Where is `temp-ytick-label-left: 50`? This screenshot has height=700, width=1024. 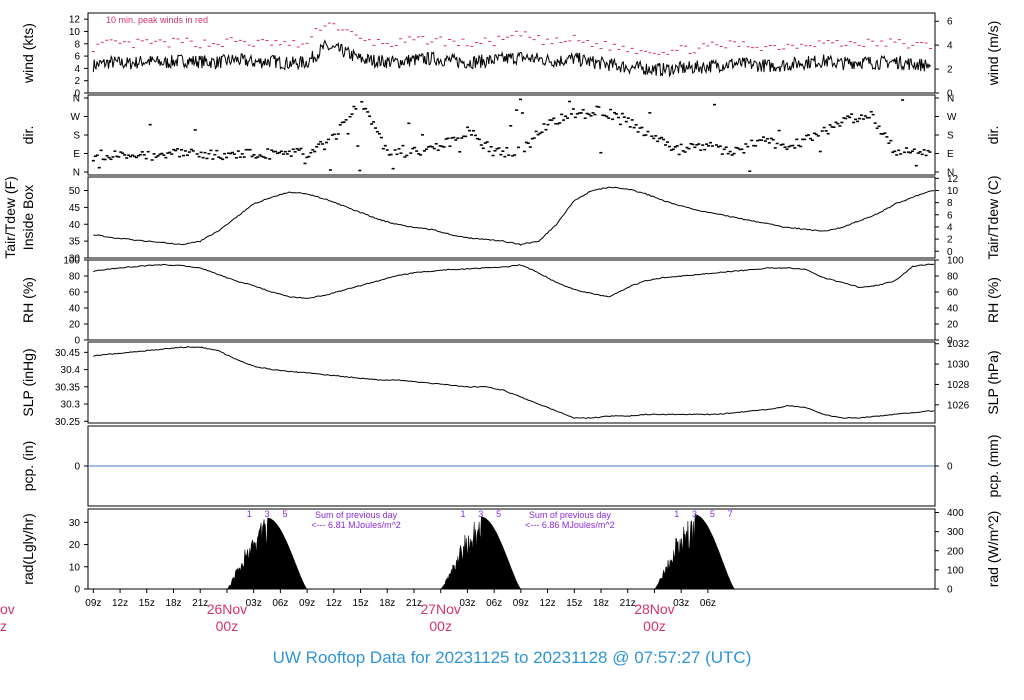
temp-ytick-label-left: 50 is located at coordinates (75, 191).